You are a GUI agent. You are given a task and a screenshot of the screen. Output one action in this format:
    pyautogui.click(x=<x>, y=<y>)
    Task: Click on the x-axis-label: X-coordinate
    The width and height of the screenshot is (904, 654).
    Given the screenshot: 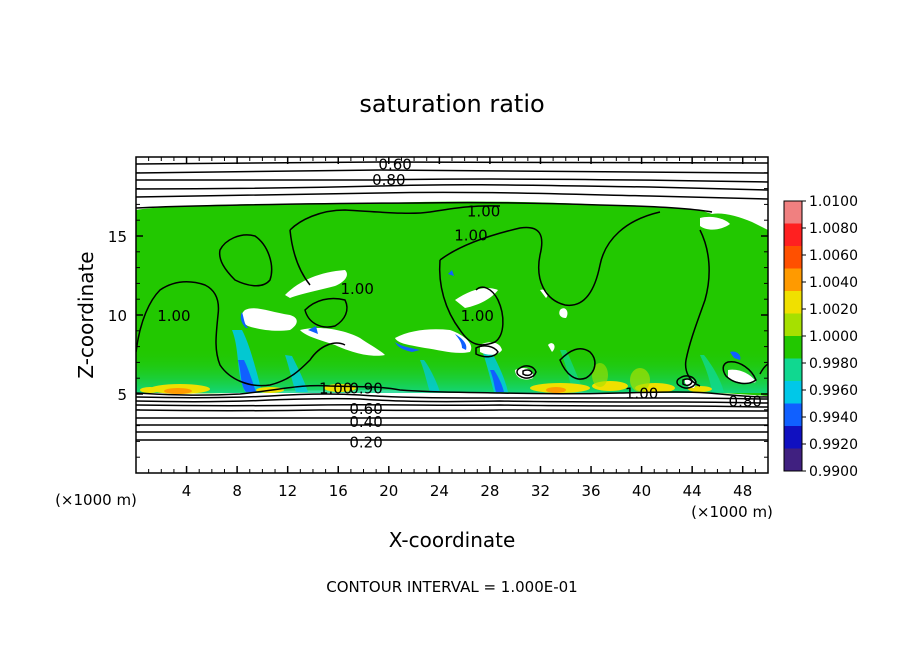 What is the action you would take?
    pyautogui.click(x=452, y=540)
    